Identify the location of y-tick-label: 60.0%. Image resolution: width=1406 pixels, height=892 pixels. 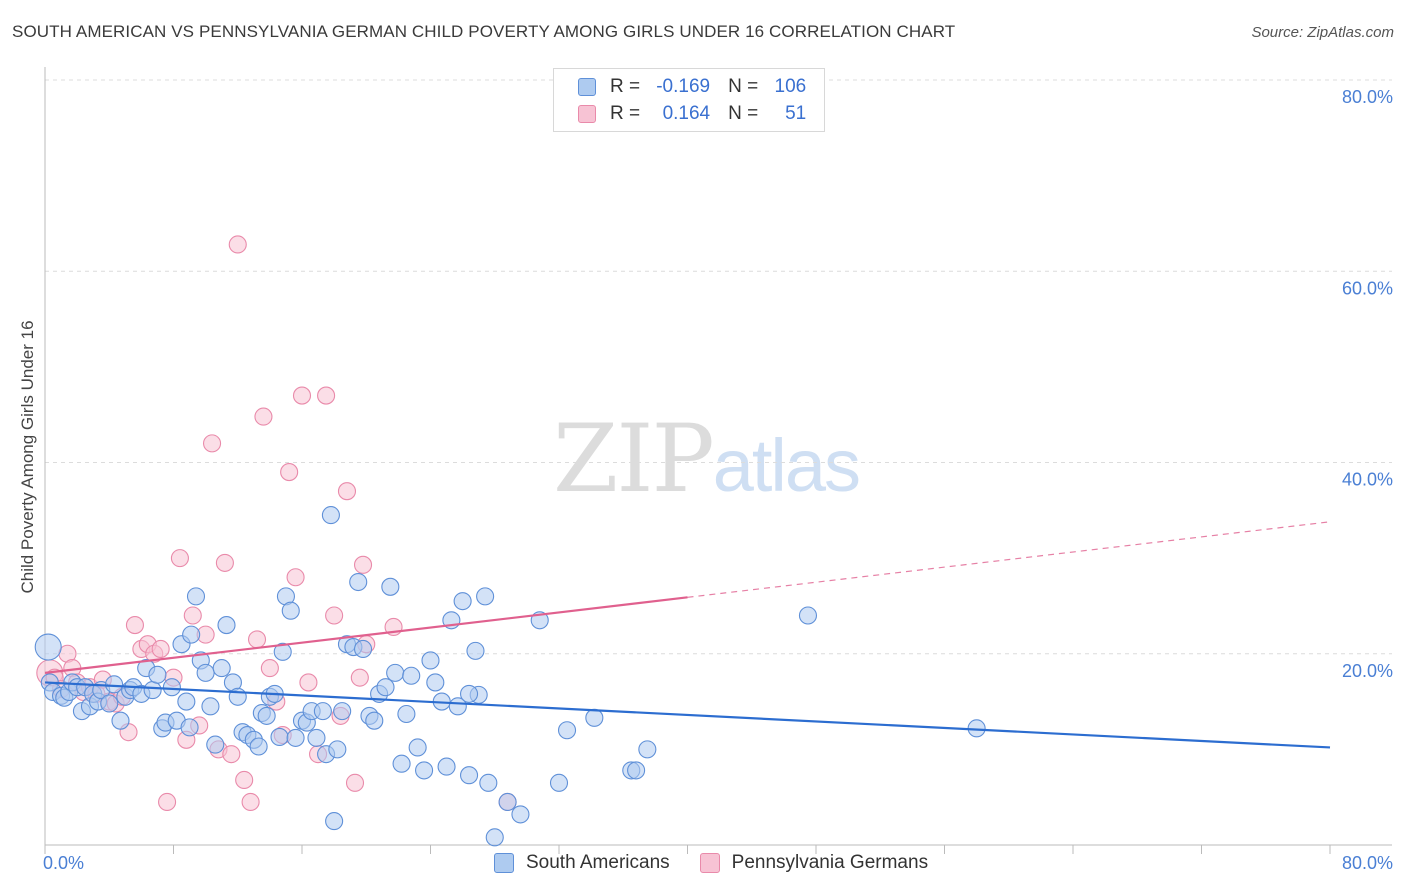
(1367, 288).